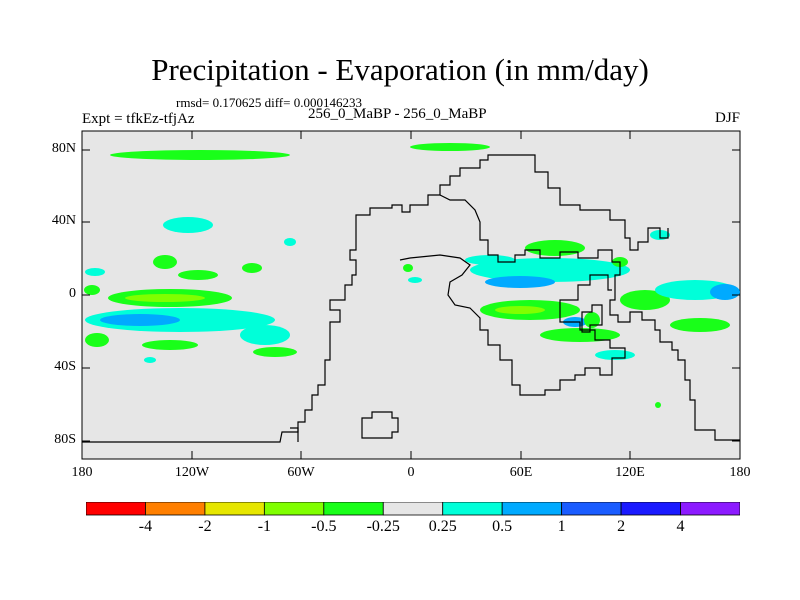 This screenshot has height=600, width=800. Describe the element at coordinates (561, 526) in the screenshot. I see `colorbar-label: 1` at that location.